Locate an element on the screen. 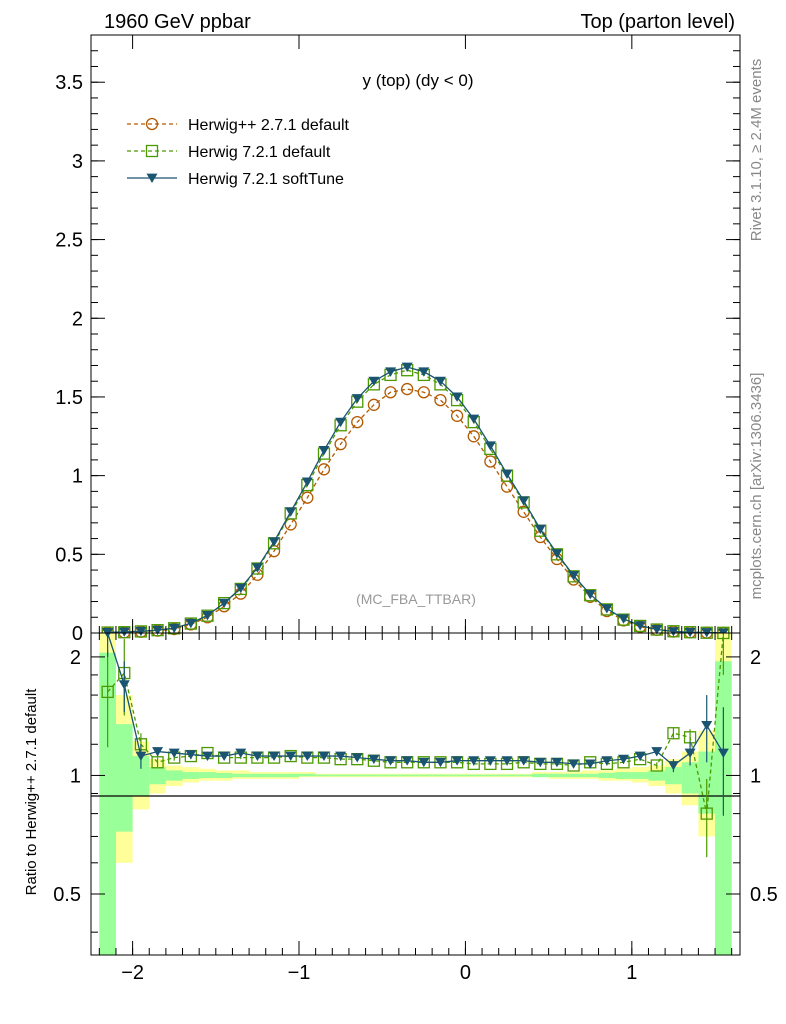 The image size is (786, 1024). ratio-y-tick-label-right: 1 is located at coordinates (755, 776).